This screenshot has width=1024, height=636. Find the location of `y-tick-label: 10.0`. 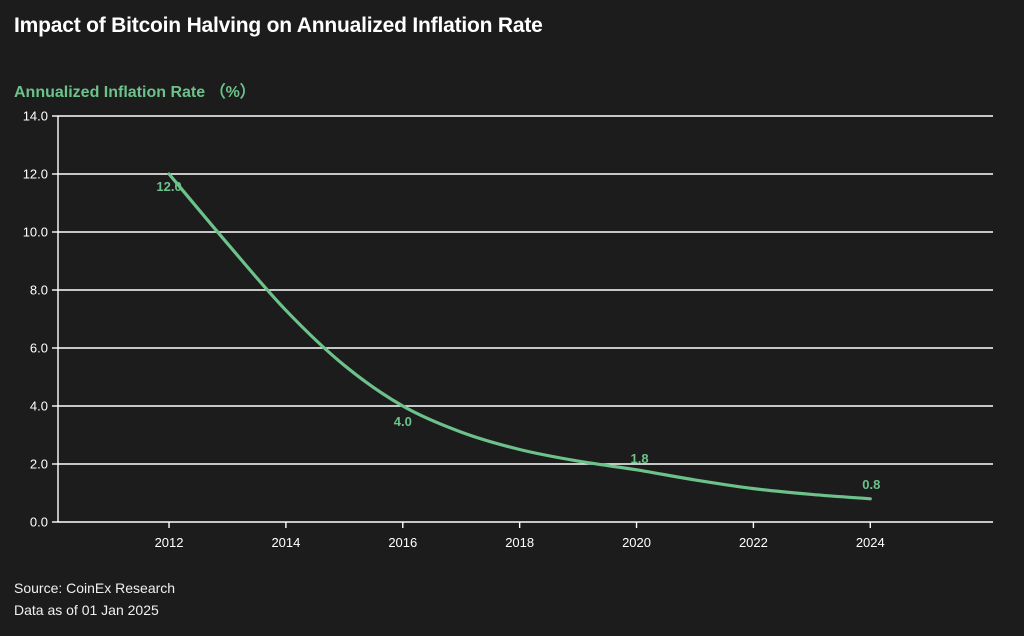

y-tick-label: 10.0 is located at coordinates (35, 232).